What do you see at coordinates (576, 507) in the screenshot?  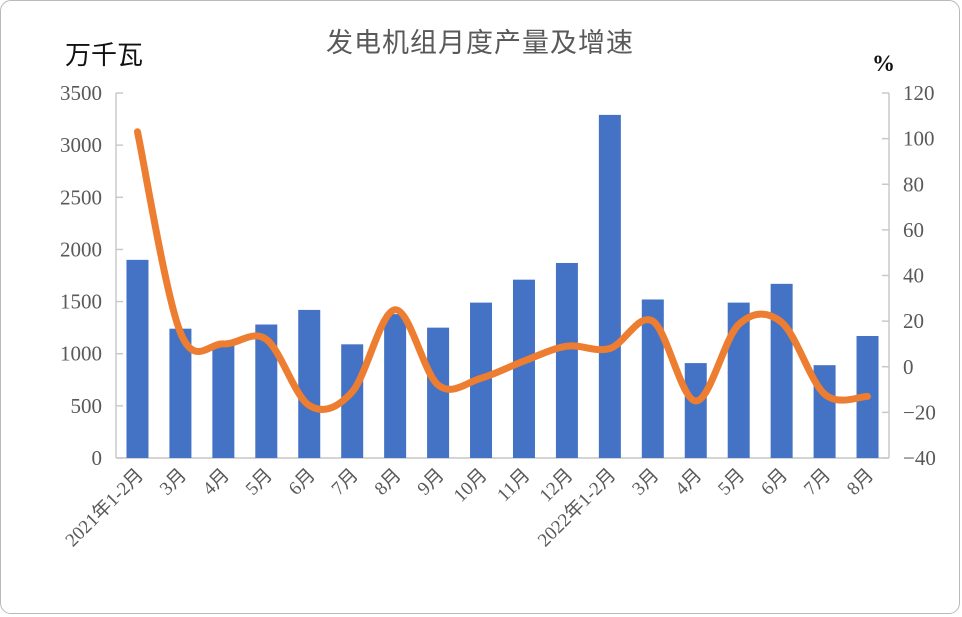 I see `x-axis-category-label: 2022年1-2月` at bounding box center [576, 507].